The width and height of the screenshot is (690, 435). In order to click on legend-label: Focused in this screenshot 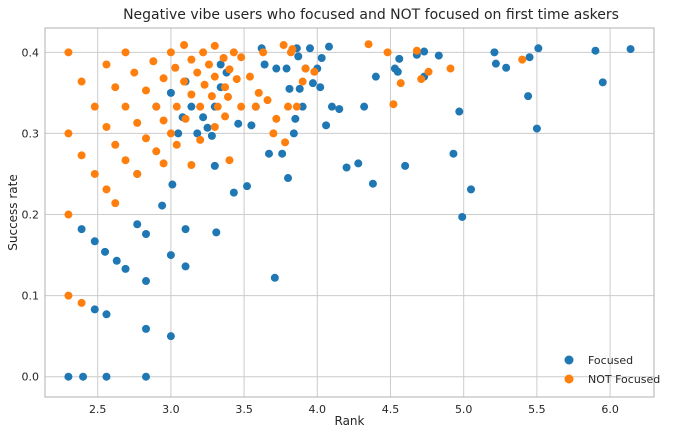, I will do `click(610, 360)`.